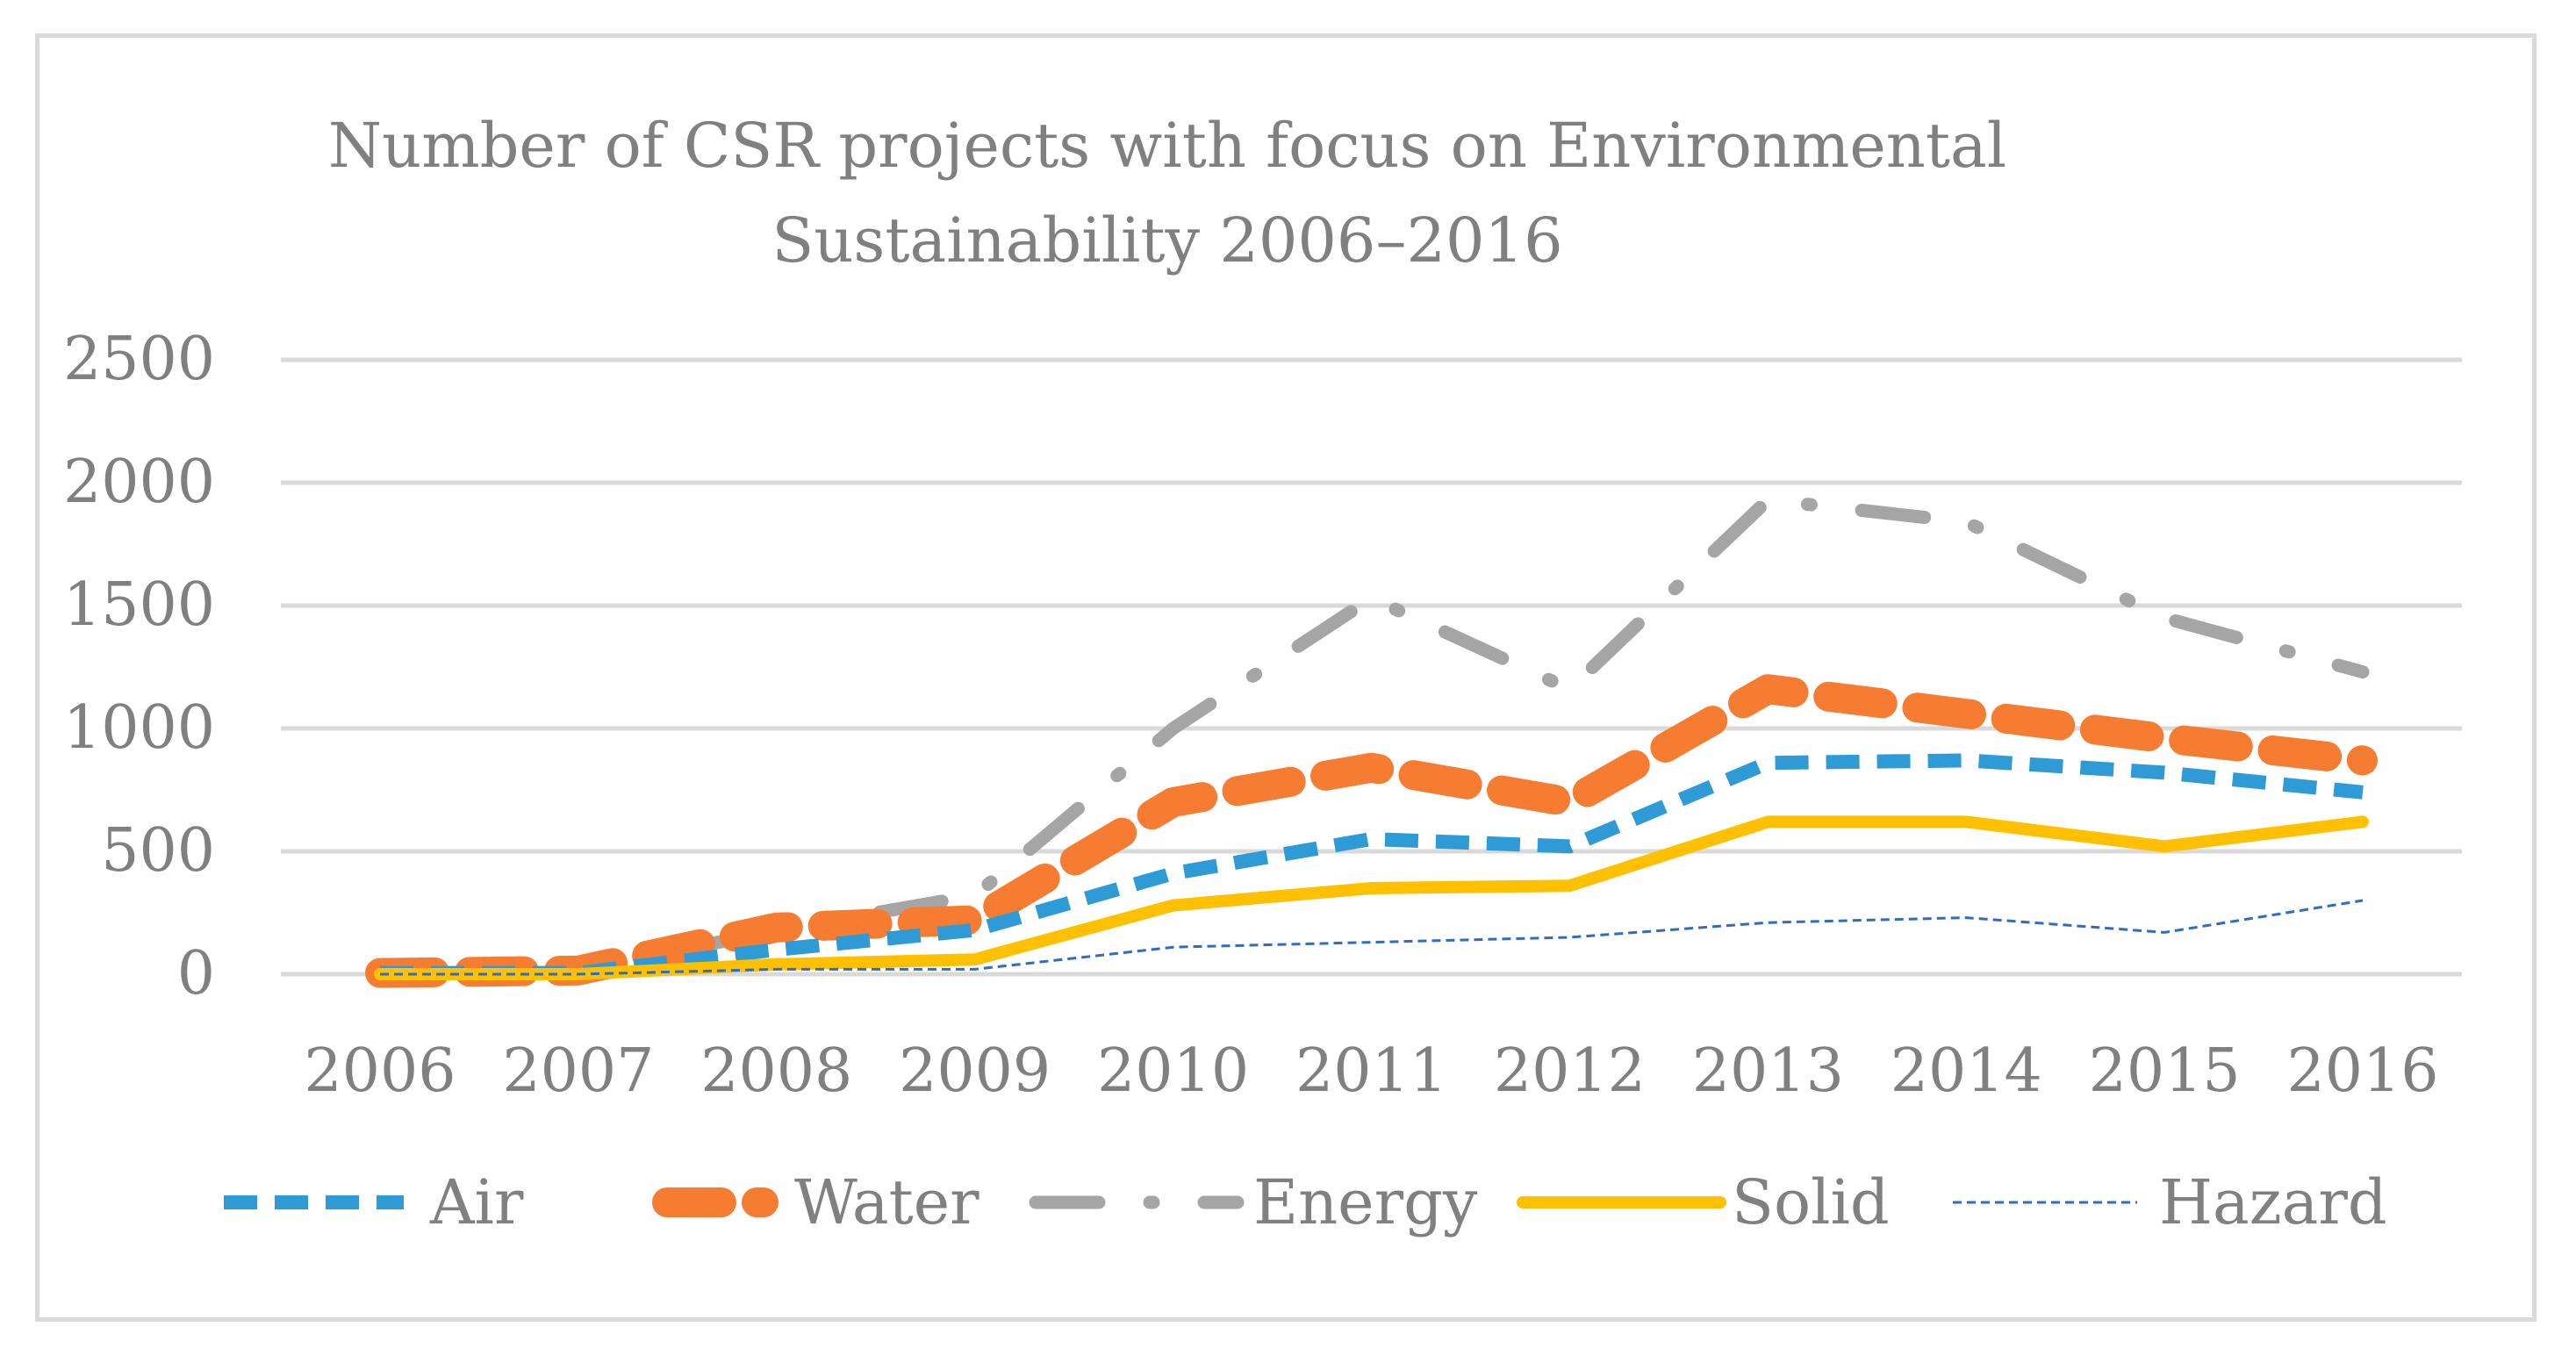 This screenshot has width=2576, height=1363. What do you see at coordinates (380, 1071) in the screenshot?
I see `x-tick-label: 2006` at bounding box center [380, 1071].